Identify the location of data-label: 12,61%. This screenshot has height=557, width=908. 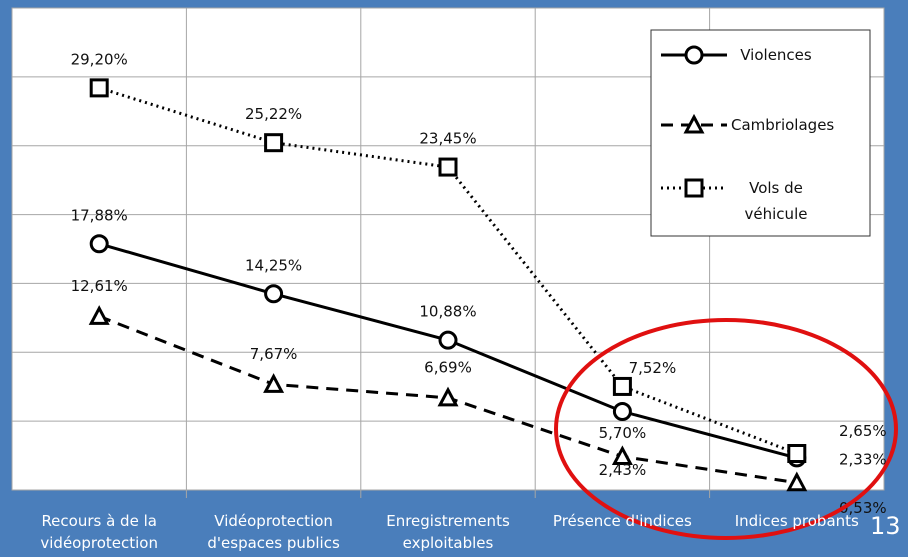
(99, 286).